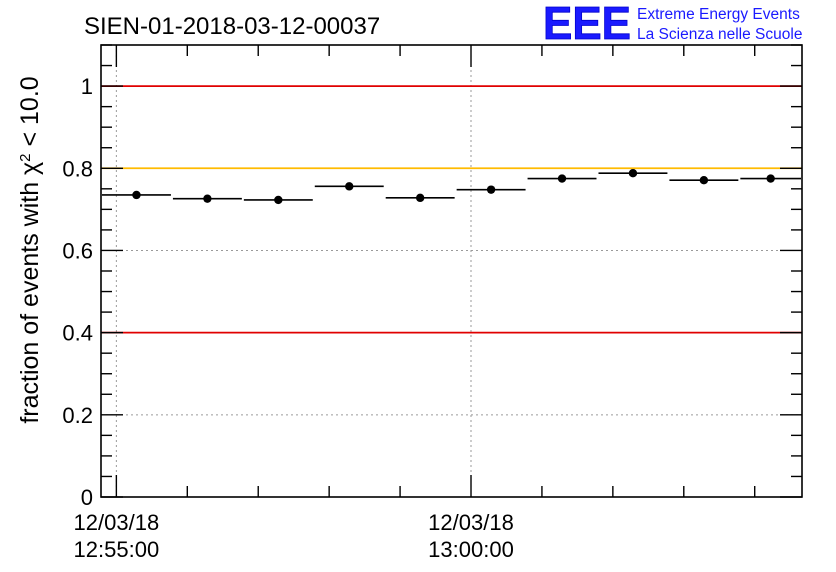  I want to click on y-axis-label: fraction of events with χ2 < 10.0, so click(30, 249).